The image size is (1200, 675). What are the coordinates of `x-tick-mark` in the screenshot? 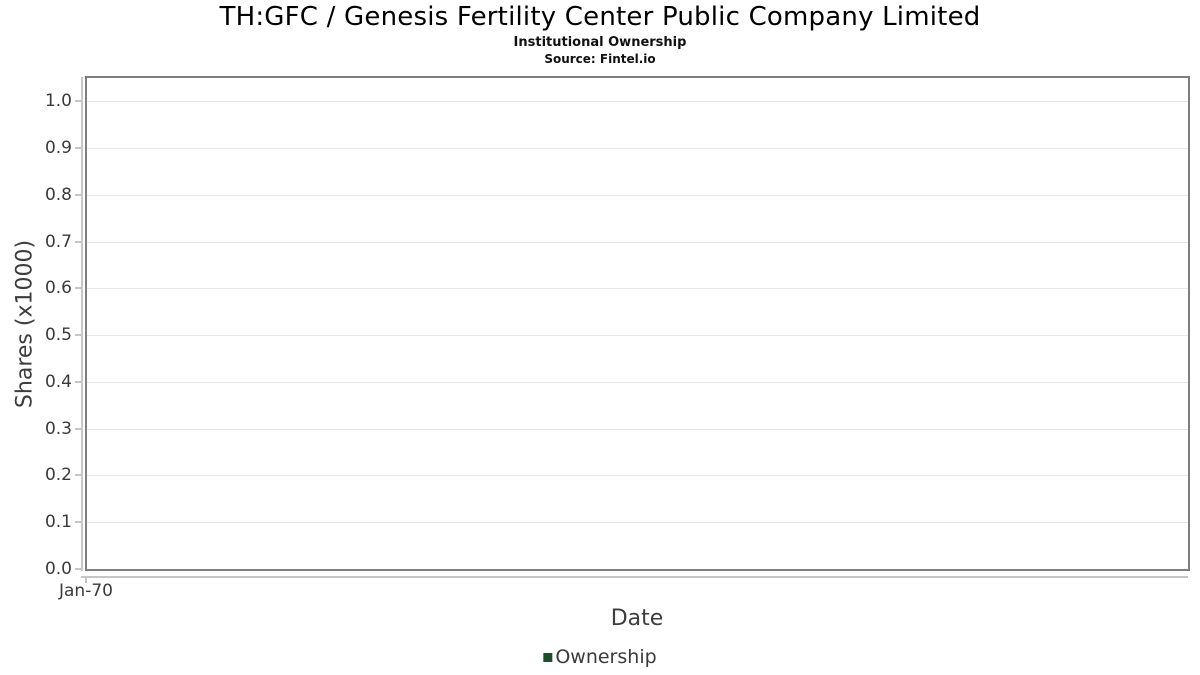 It's located at (86, 580).